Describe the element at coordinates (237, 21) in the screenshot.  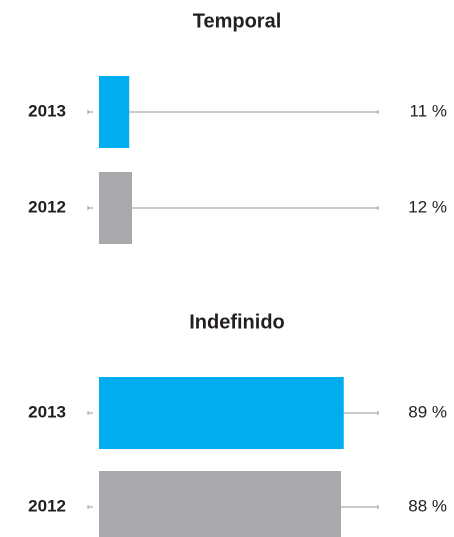
I see `chart-title: Temporal` at that location.